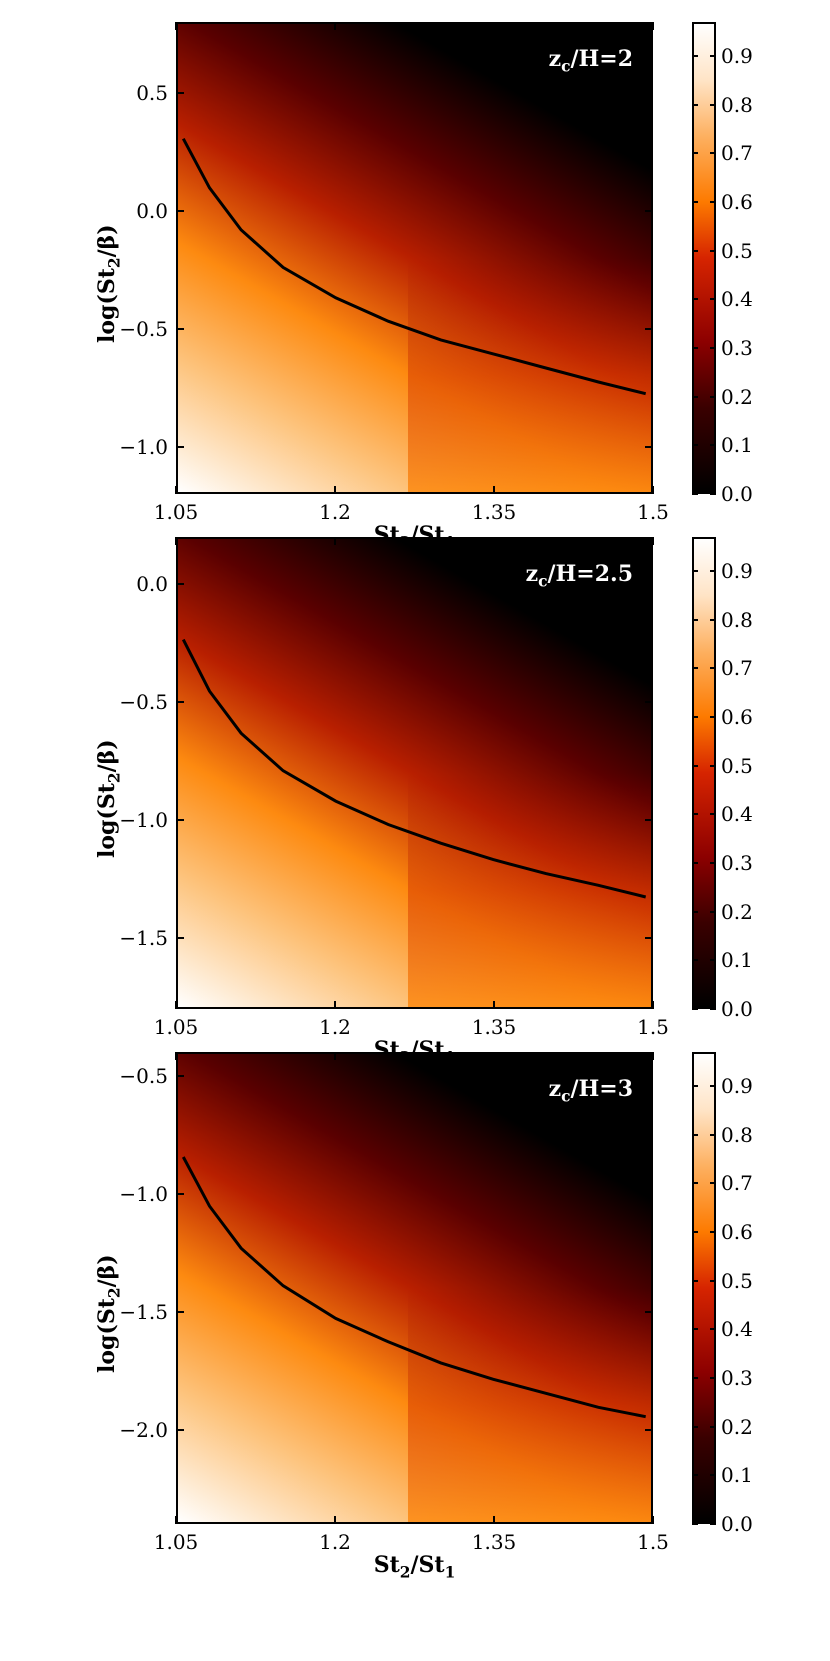  I want to click on colorbar-tick-label: 0.0, so click(737, 1524).